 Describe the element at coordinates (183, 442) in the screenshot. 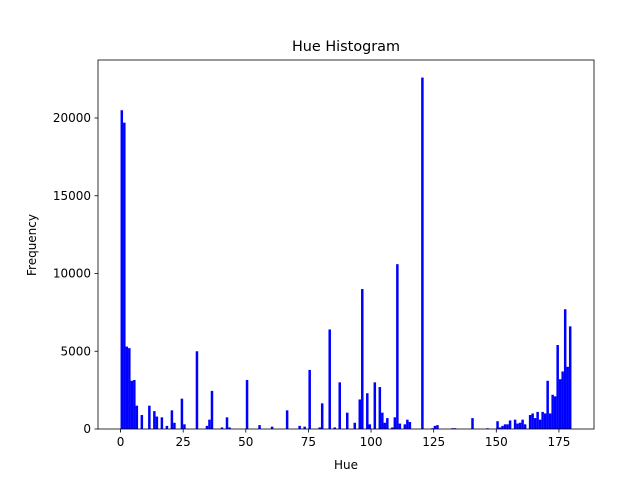

I see `x-tick-label: 25` at that location.